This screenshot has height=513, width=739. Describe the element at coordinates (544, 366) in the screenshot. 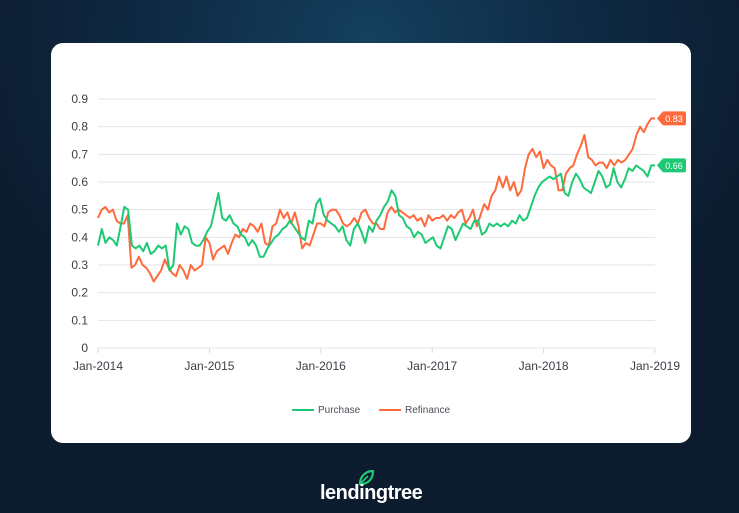

I see `x-tick-label: Jan-2018` at that location.